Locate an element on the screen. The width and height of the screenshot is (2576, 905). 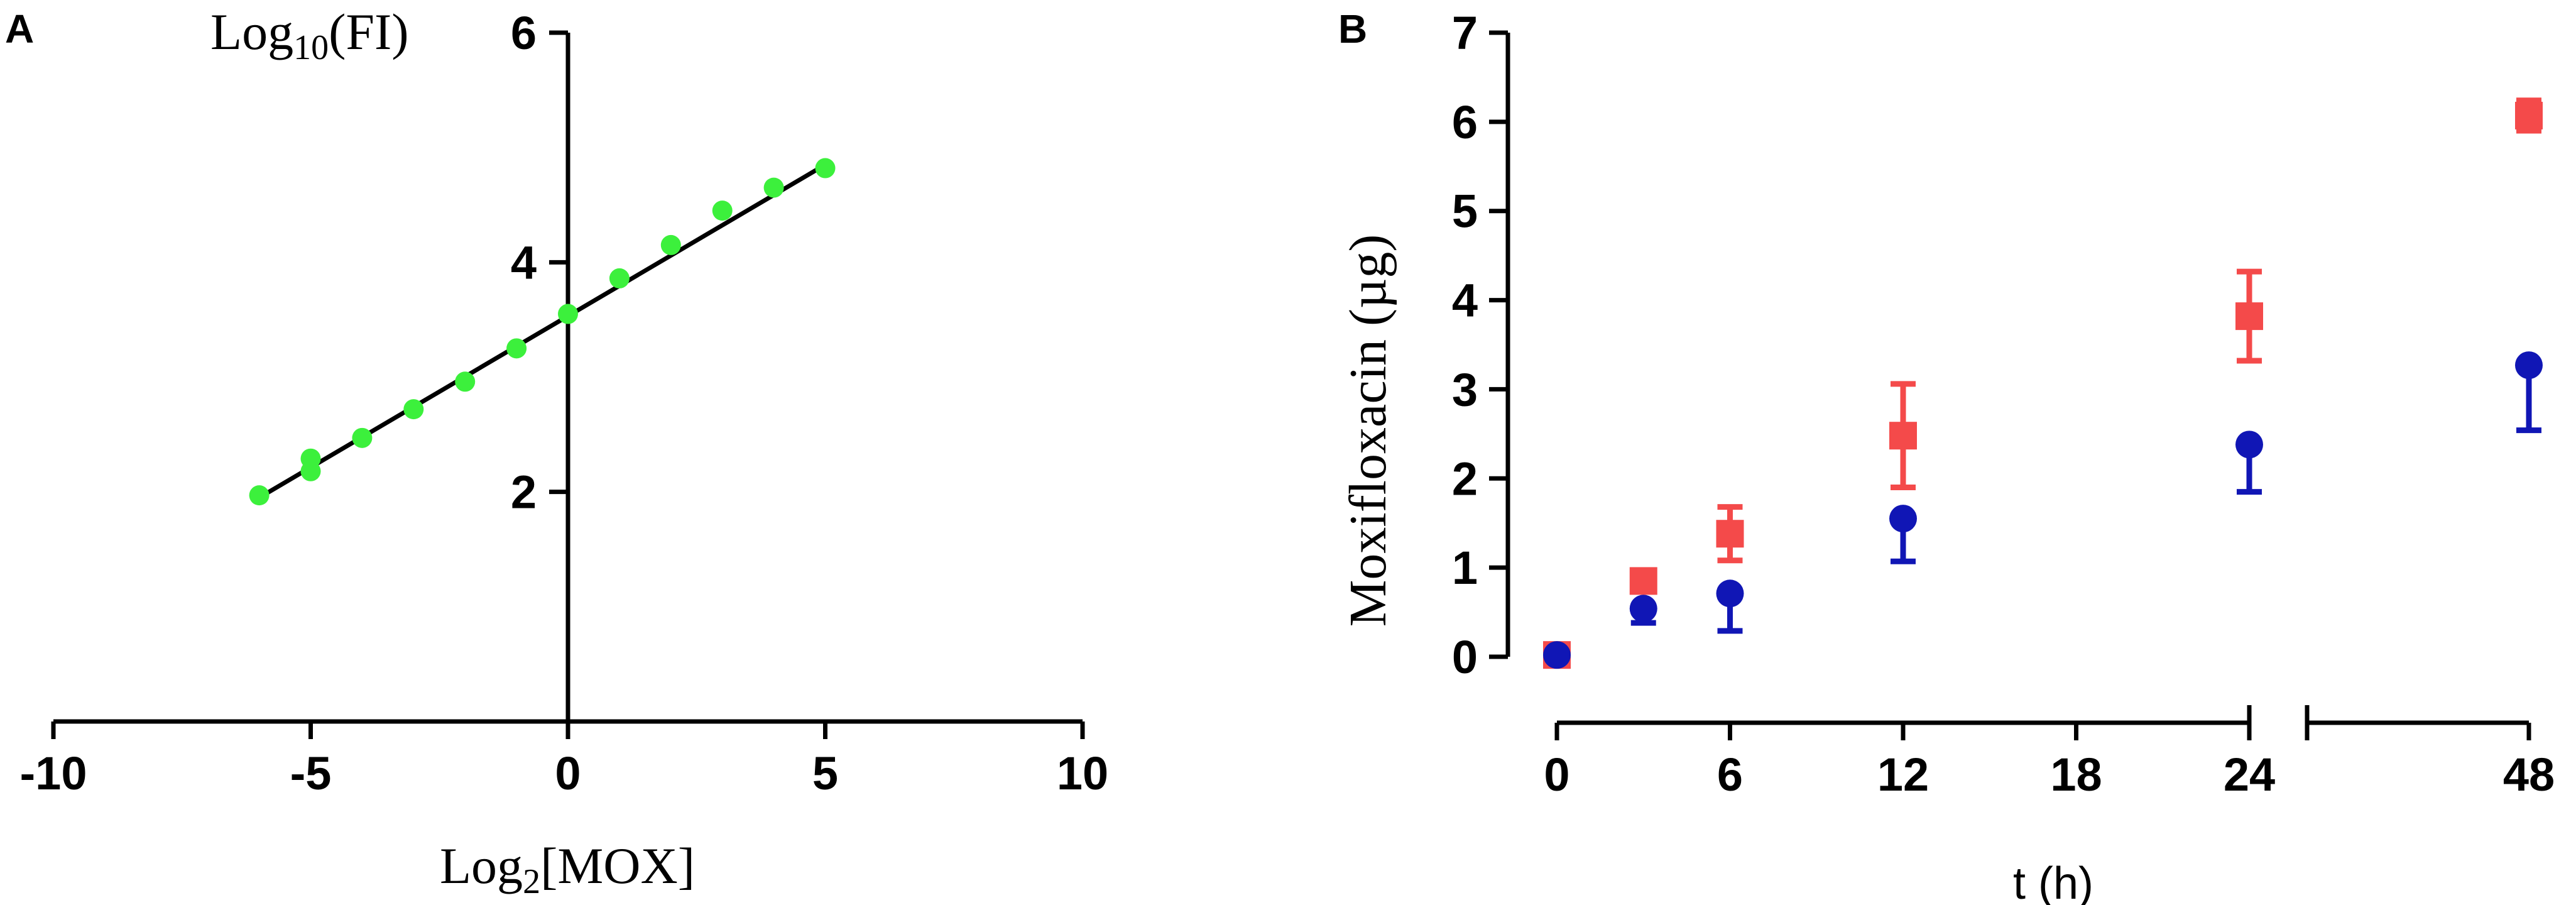
panel-b-y-axis-label: Moxifloxacin (µg) is located at coordinates (1368, 430).